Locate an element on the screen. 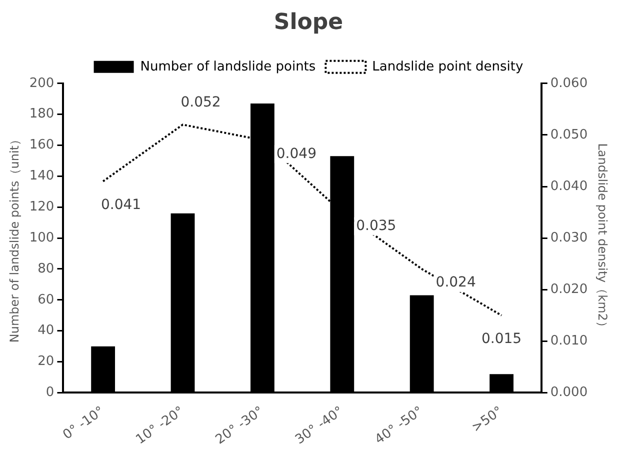 The image size is (617, 455). data-label: 0.035 is located at coordinates (376, 226).